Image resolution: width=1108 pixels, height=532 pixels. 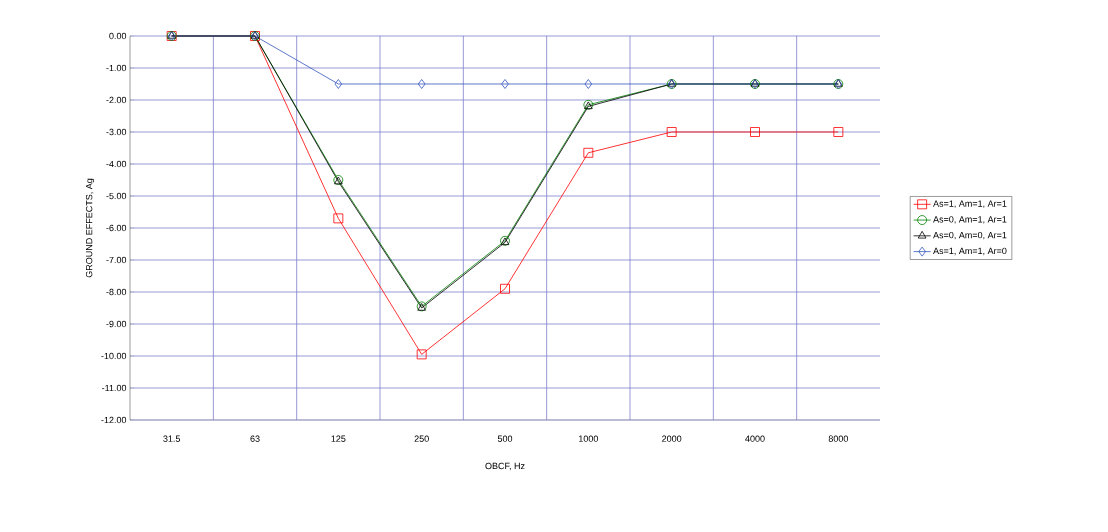 I want to click on legend-label: As=0, Am=0, Ar=1, so click(x=970, y=235).